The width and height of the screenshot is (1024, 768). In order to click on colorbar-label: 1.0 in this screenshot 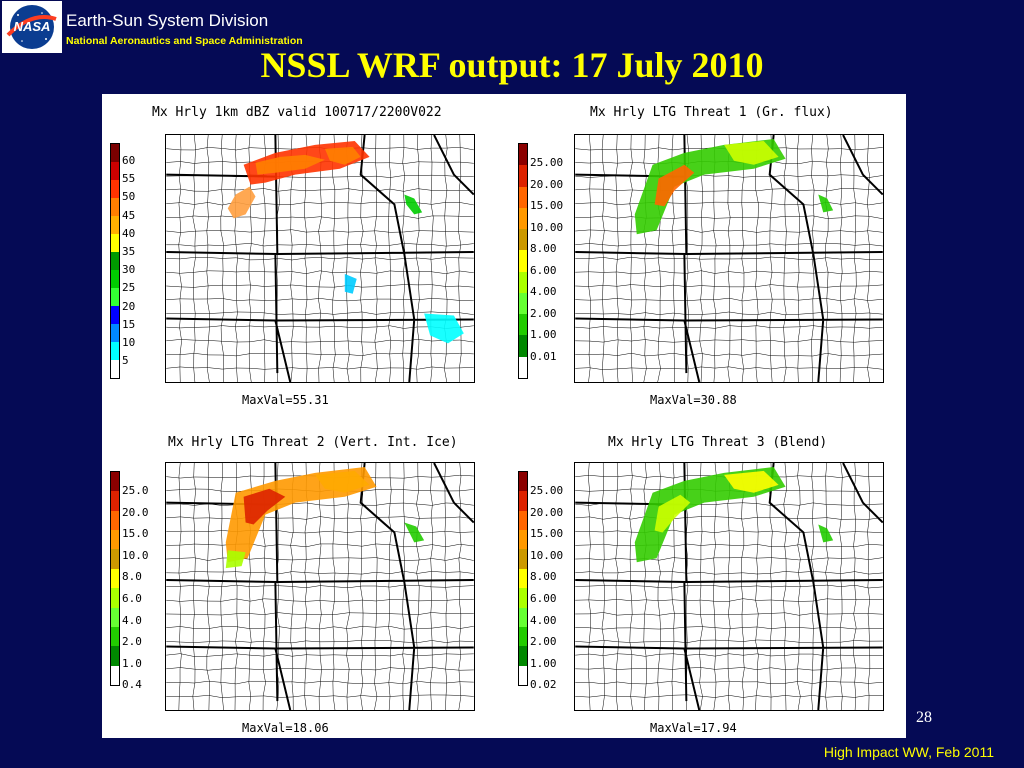, I will do `click(132, 663)`.